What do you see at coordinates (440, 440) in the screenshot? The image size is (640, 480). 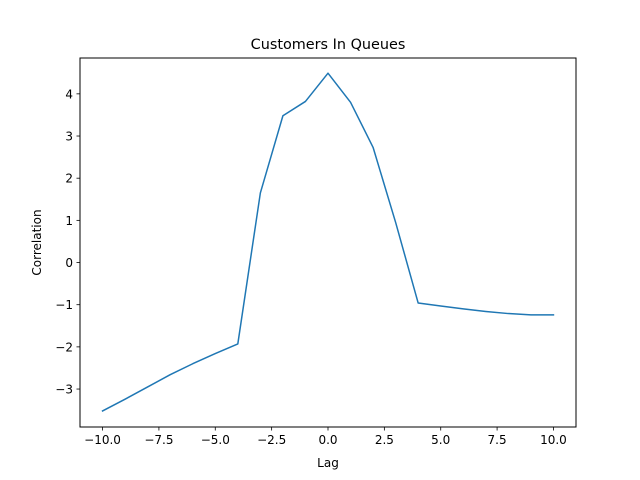 I see `x-tick-label: 5.0` at bounding box center [440, 440].